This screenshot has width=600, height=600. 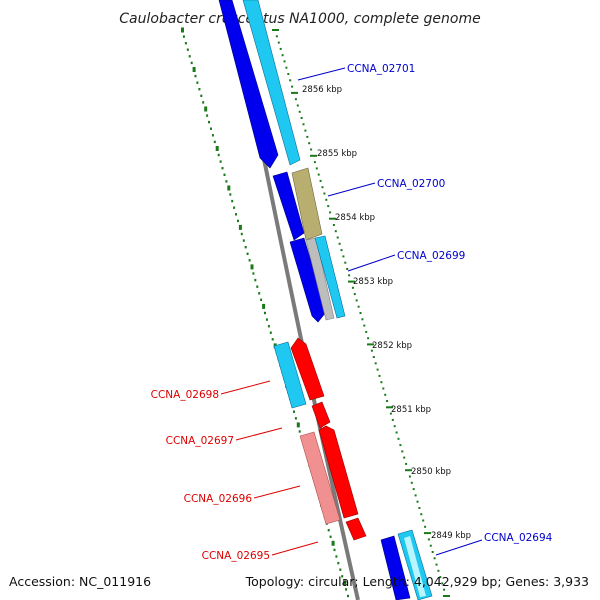 What do you see at coordinates (218, 499) in the screenshot?
I see `gene-label-CCNA_02696: CCNA_02696` at bounding box center [218, 499].